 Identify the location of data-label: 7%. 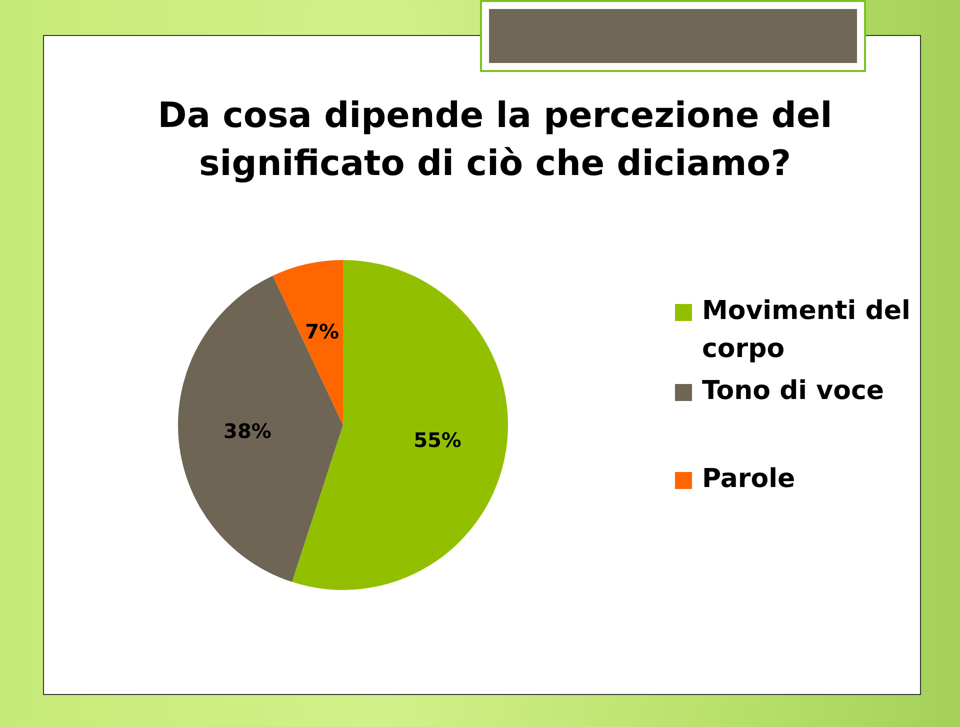
(322, 332).